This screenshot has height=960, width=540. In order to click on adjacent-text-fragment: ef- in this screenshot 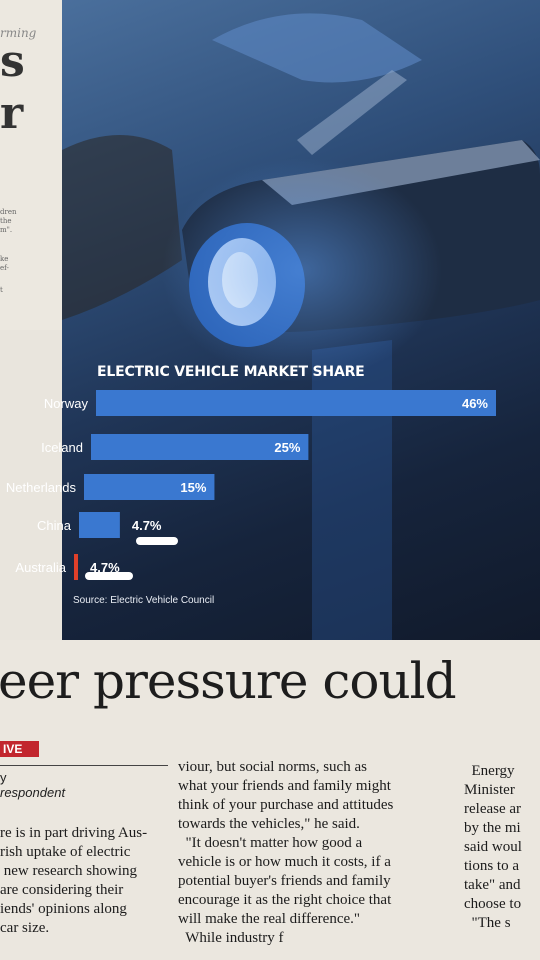, I will do `click(4, 268)`.